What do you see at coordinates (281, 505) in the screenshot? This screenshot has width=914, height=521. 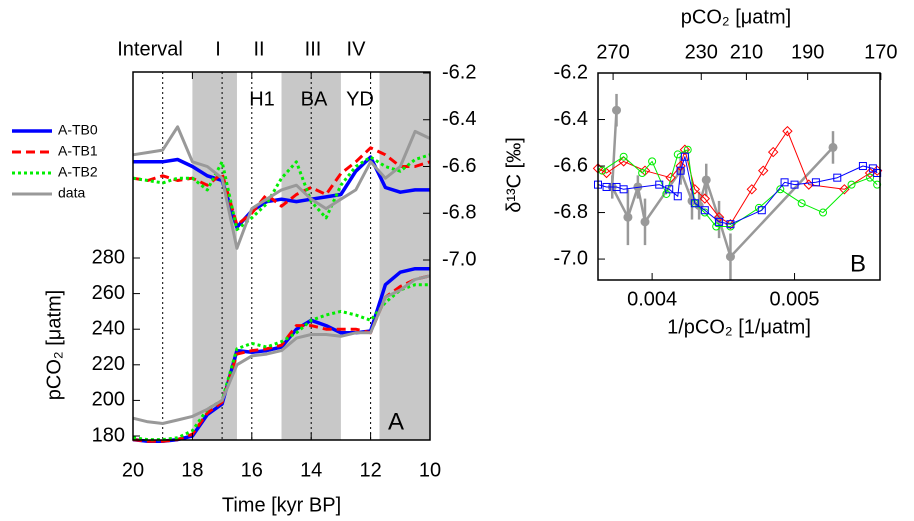 I see `x-axis-label: Time [kyr BP]` at bounding box center [281, 505].